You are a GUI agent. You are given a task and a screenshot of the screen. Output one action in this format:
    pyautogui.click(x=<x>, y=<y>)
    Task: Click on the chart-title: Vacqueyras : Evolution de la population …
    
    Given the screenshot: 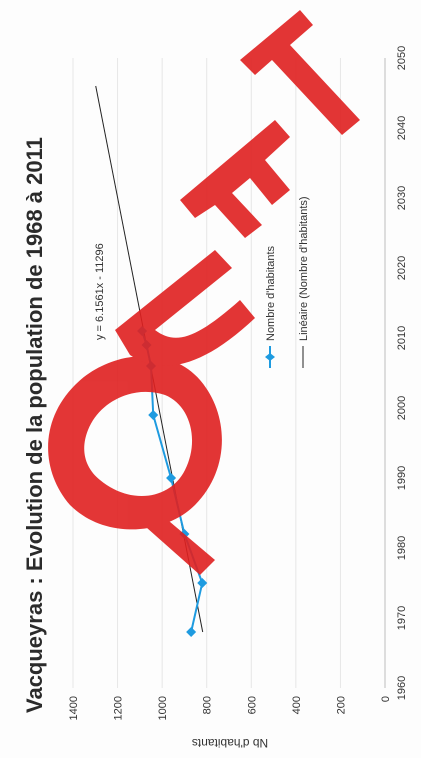 What is the action you would take?
    pyautogui.click(x=34, y=425)
    